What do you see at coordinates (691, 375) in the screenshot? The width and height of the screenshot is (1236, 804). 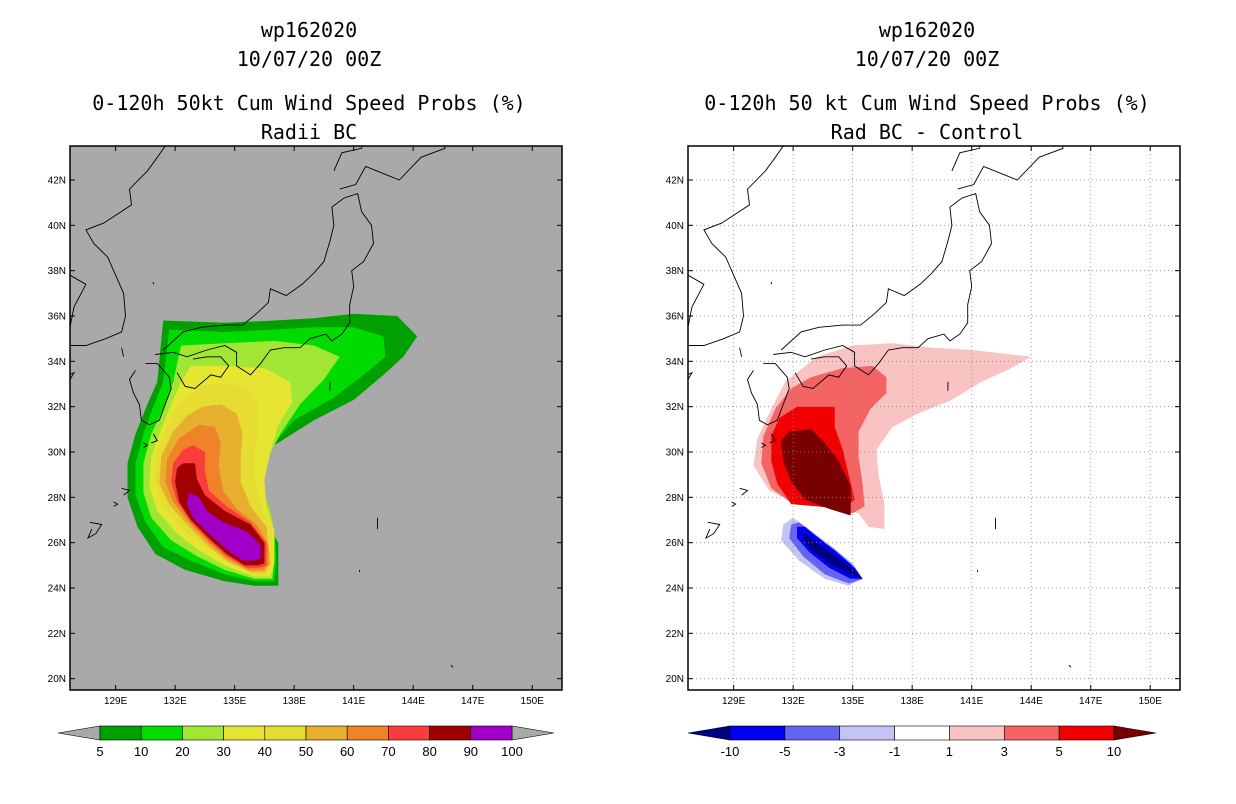 I see `coastline-jeju` at bounding box center [691, 375].